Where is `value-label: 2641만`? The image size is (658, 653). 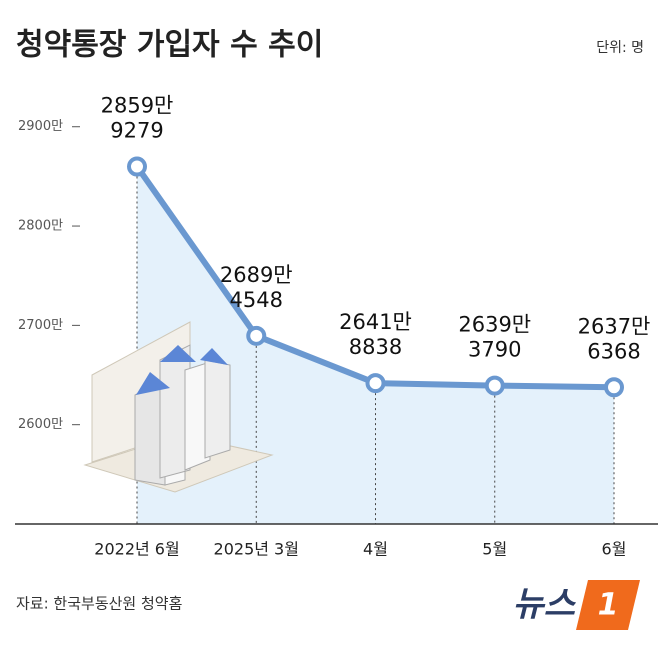
value-label: 2641만 is located at coordinates (375, 322).